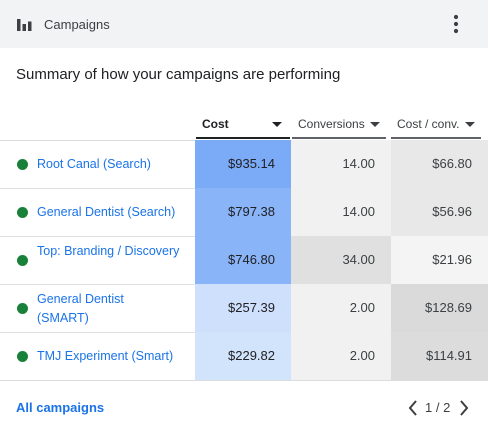  What do you see at coordinates (106, 212) in the screenshot?
I see `campaign-link: General Dentist (Search)` at bounding box center [106, 212].